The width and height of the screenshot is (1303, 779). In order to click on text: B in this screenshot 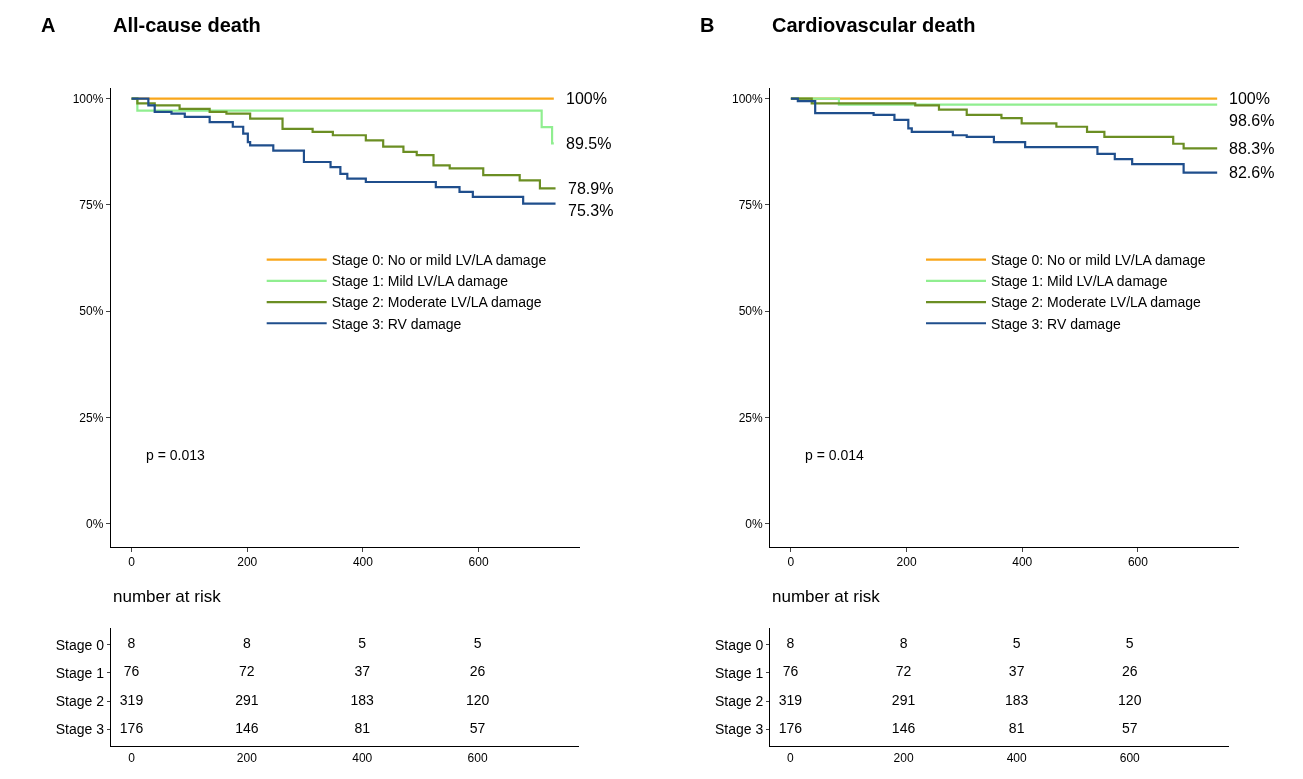, I will do `click(707, 25)`.